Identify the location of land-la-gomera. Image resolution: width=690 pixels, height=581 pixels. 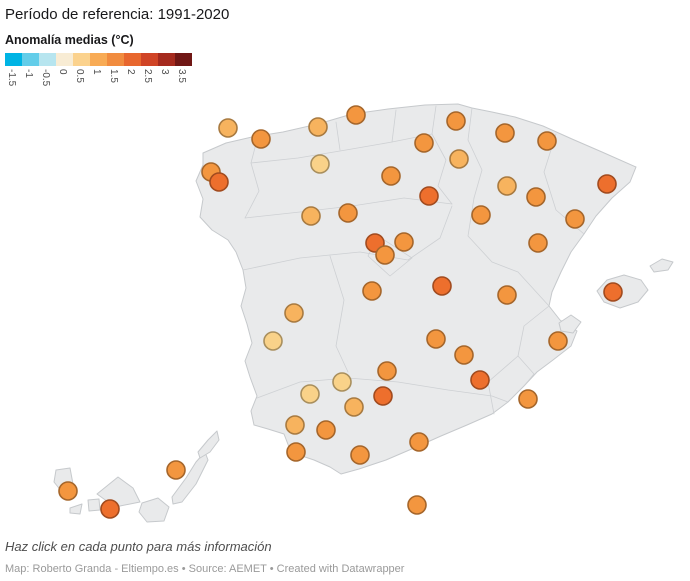
(94, 505).